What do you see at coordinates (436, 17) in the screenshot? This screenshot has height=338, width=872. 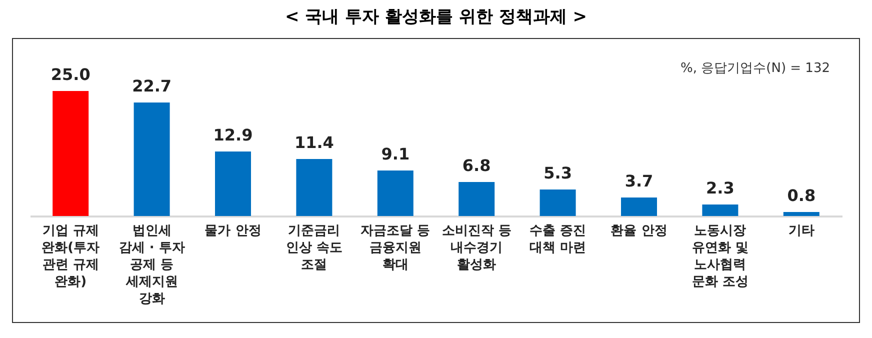 I see `chart-title: < 국내 투자 활성화를 위한 정책과제 >` at bounding box center [436, 17].